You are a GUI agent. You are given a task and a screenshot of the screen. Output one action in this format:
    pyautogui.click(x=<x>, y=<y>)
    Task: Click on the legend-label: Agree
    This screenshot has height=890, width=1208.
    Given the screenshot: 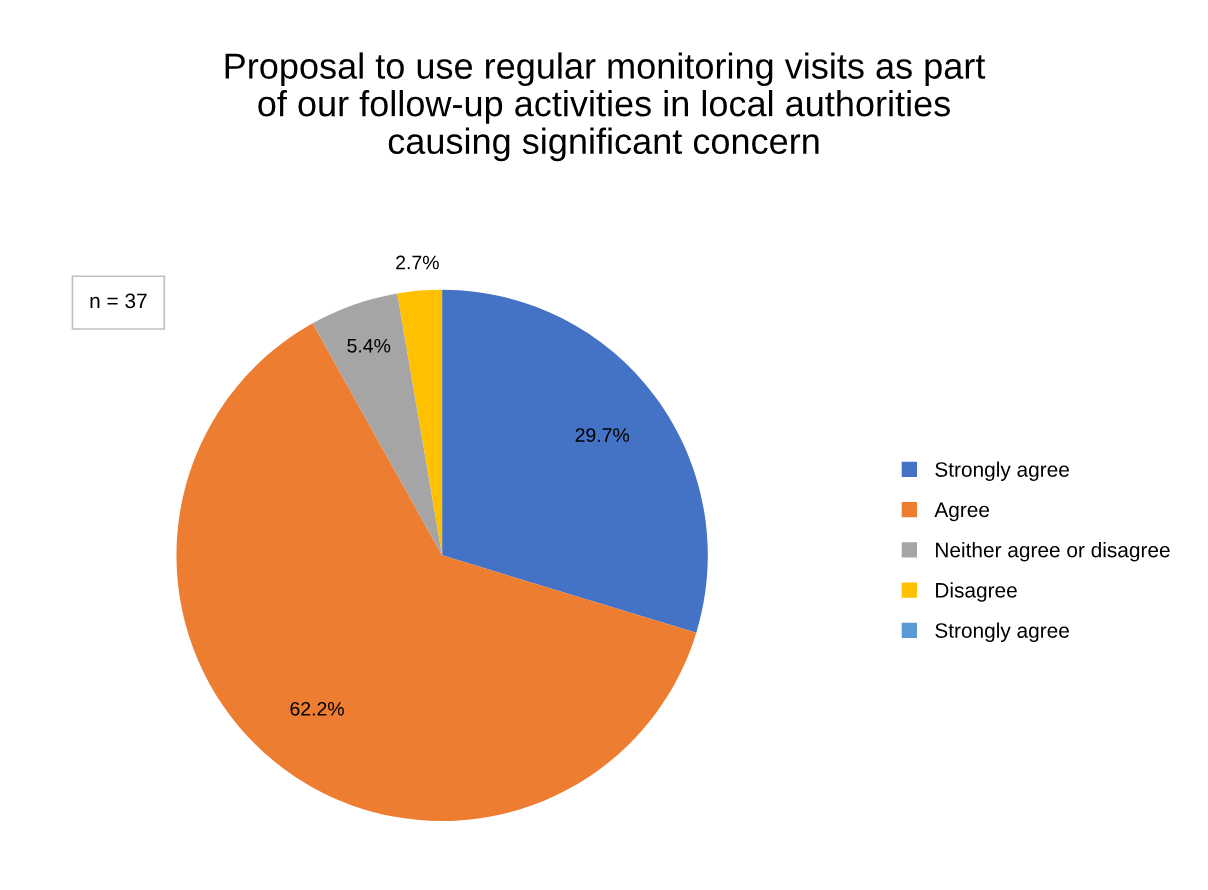 What is the action you would take?
    pyautogui.click(x=962, y=512)
    